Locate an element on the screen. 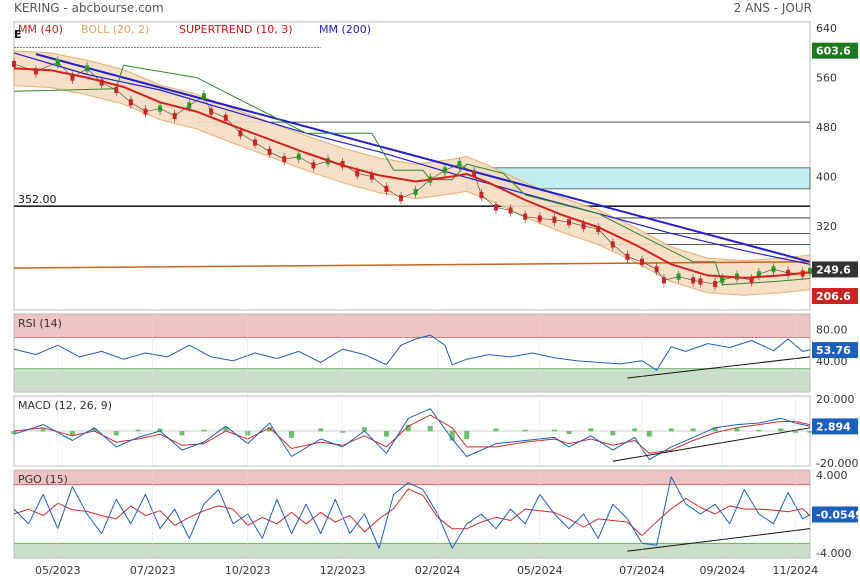  rsi-value-tag-bg is located at coordinates (835, 350).